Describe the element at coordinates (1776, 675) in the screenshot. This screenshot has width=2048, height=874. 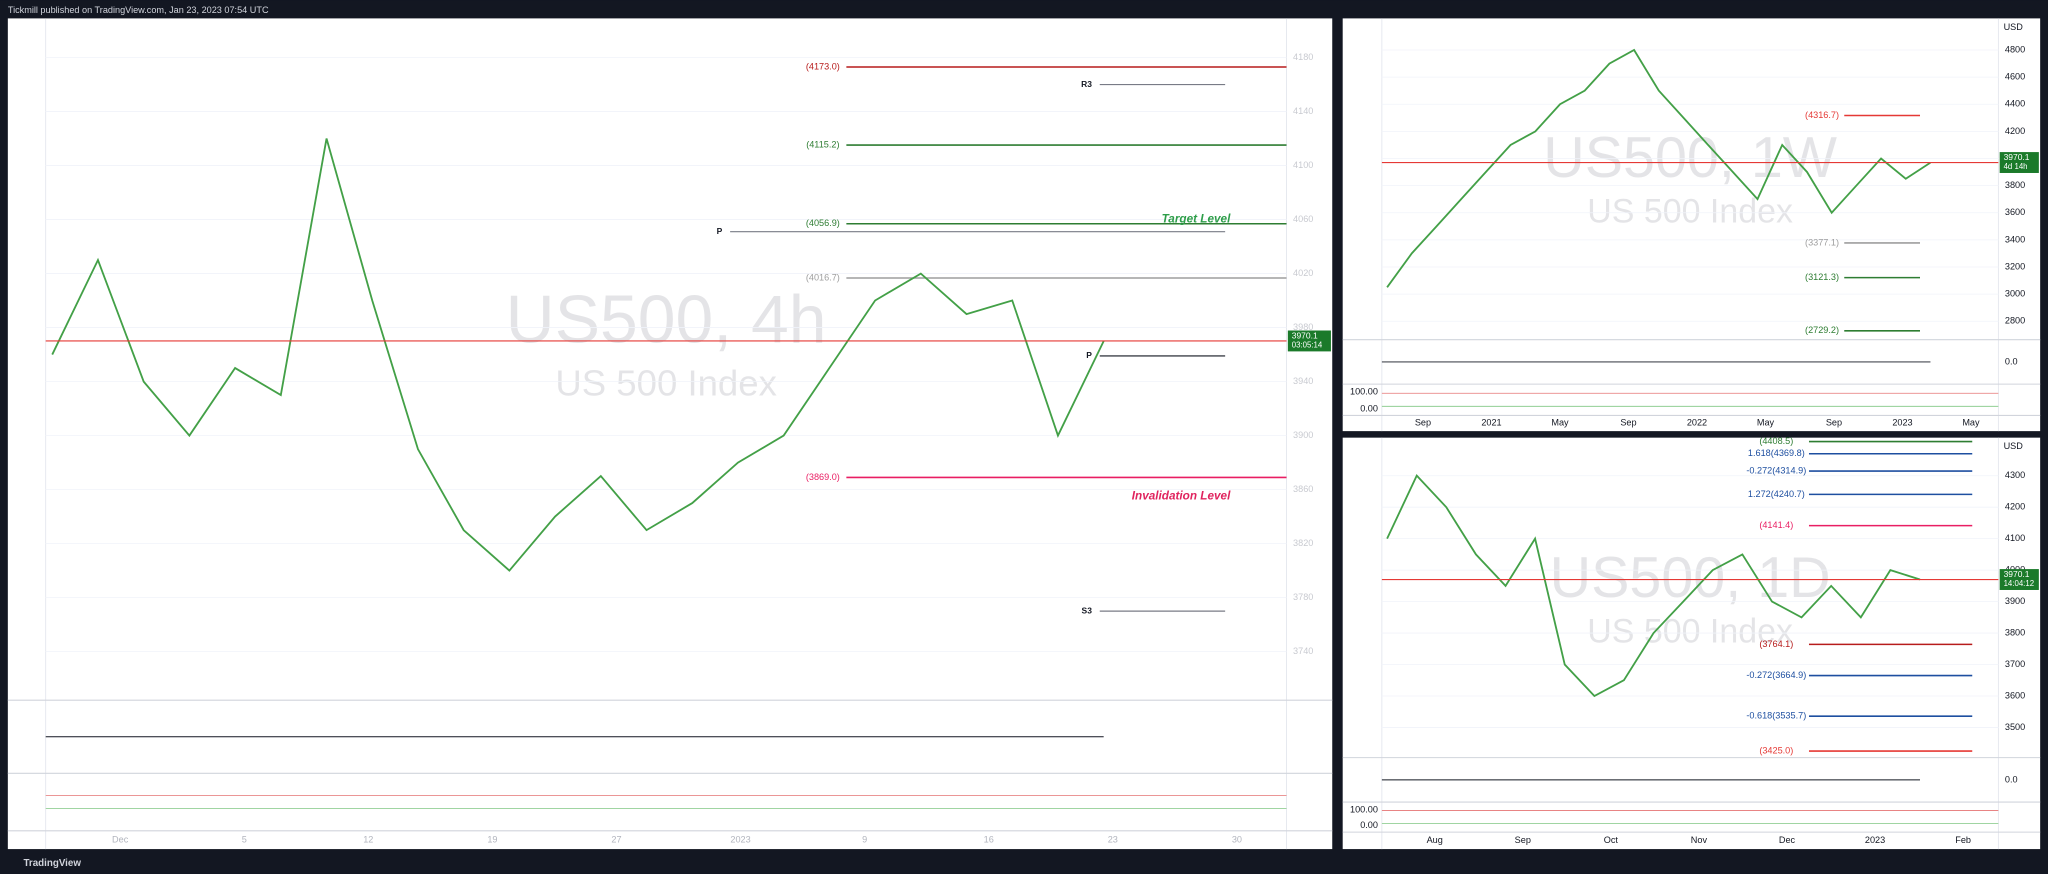
I see `level-label: -0.272(3664.9)` at that location.